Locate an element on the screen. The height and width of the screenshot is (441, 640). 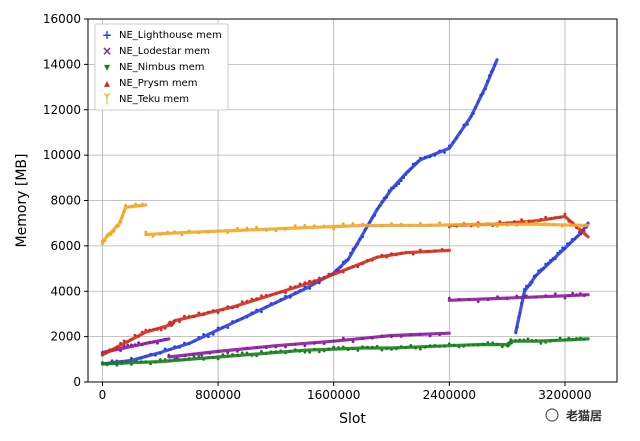
y-tick-label: 0 is located at coordinates (77, 382).